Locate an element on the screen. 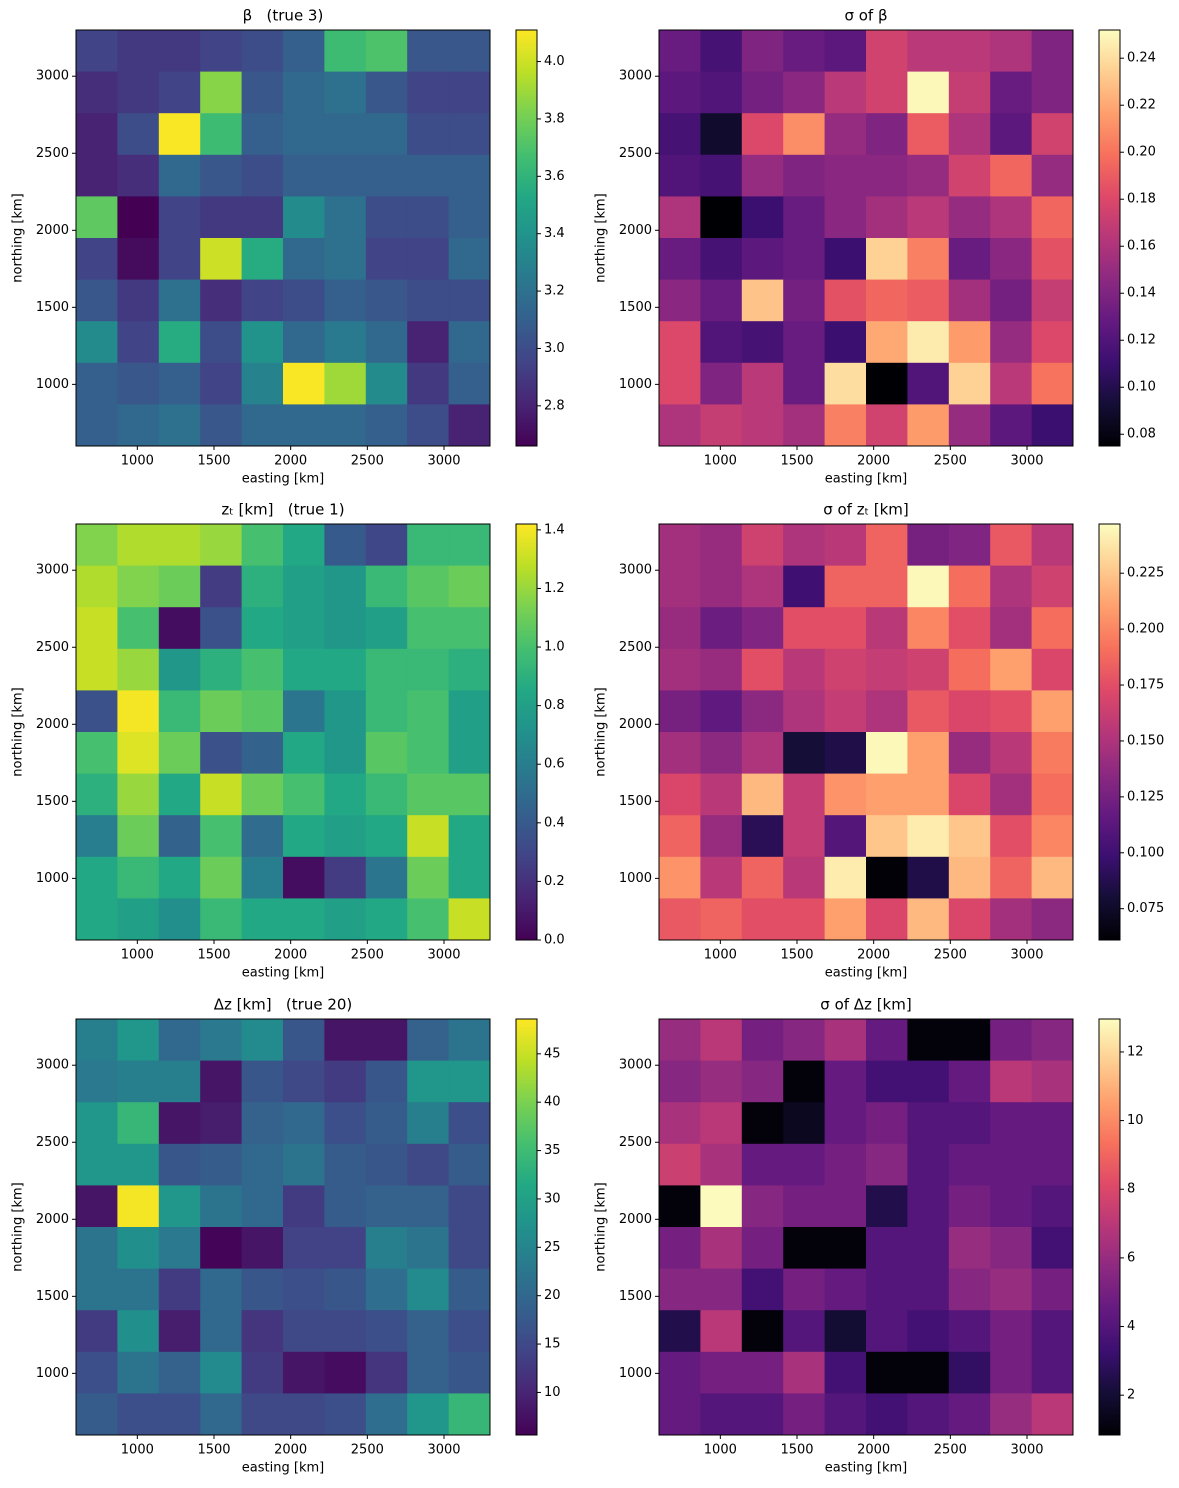 This screenshot has height=1488, width=1179. y-tick-label: 2500 is located at coordinates (635, 1142).